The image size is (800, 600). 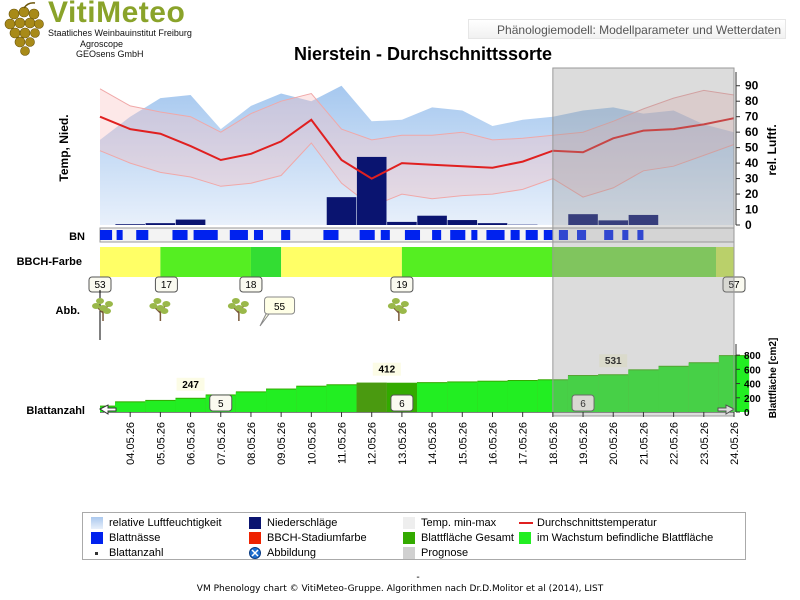 What do you see at coordinates (120, 33) in the screenshot?
I see `org-line-1: Staatliches Weinbauinstitut Freiburg` at bounding box center [120, 33].